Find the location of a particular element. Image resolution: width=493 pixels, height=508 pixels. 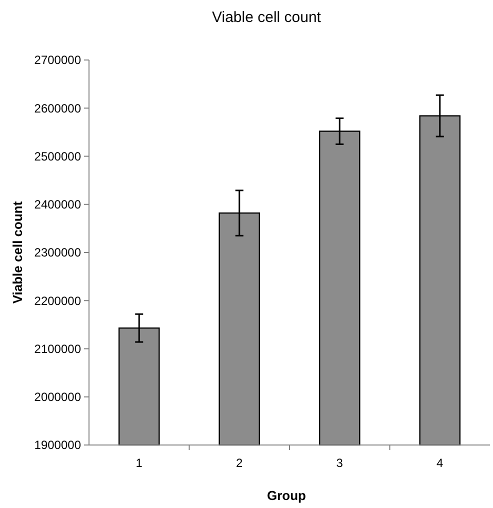

y-tick-label: 2400000 is located at coordinates (58, 205).